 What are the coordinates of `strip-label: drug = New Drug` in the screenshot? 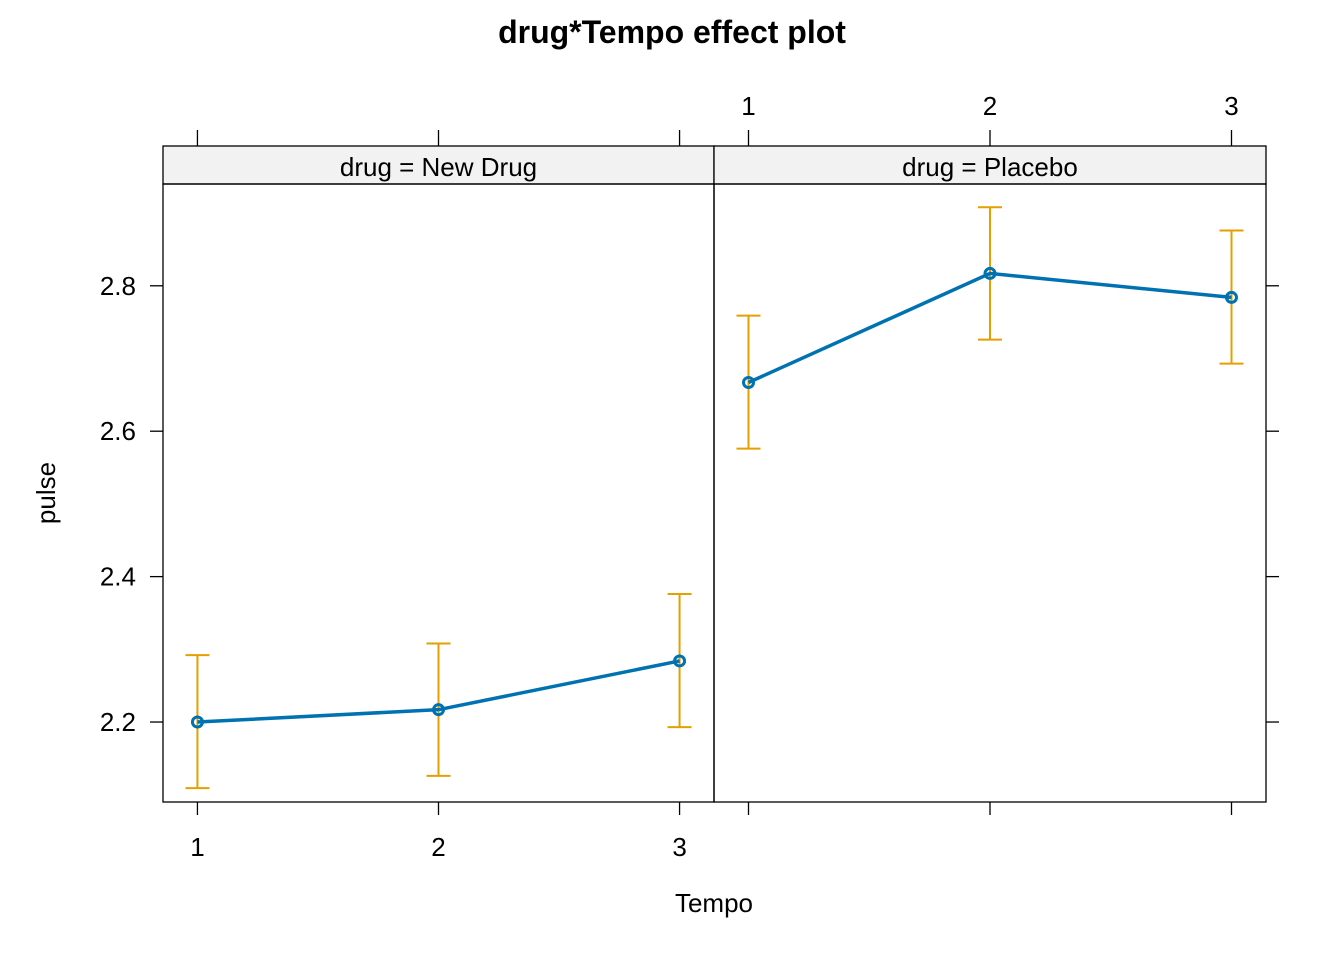 It's located at (438, 167).